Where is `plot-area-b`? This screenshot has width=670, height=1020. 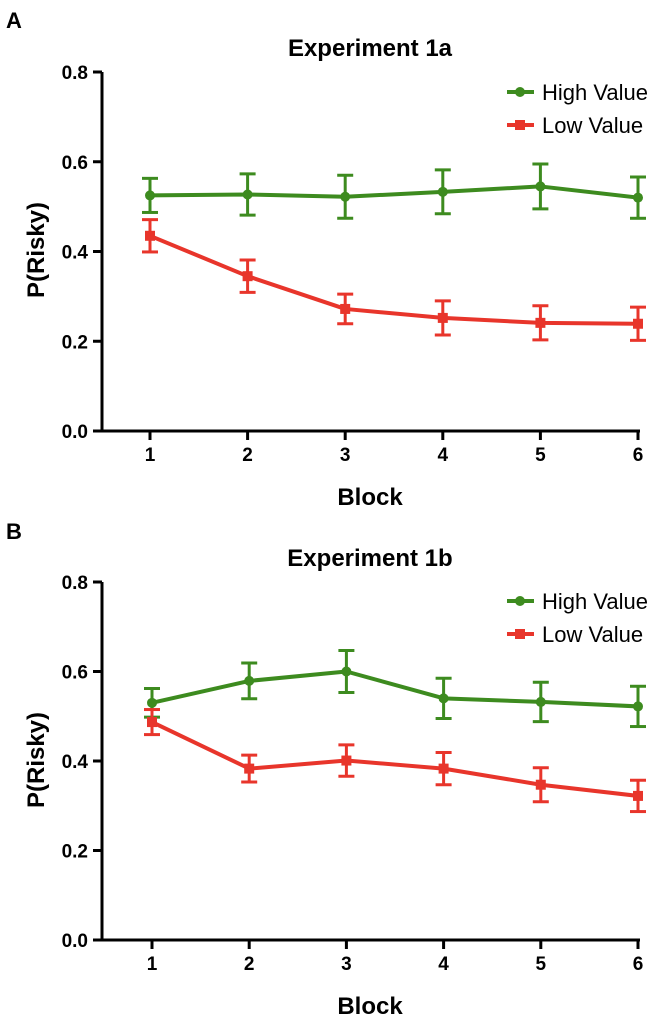
plot-area-b is located at coordinates (395, 731).